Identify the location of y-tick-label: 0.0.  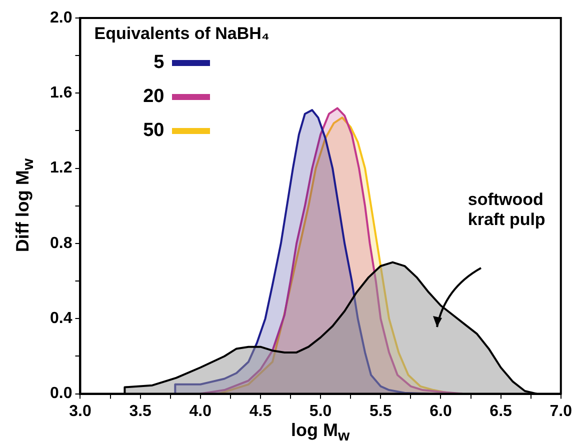
(61, 393).